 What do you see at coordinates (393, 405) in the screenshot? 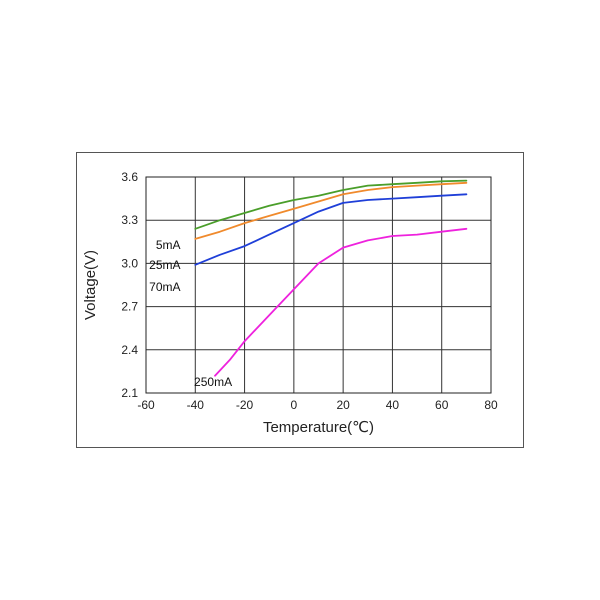
I see `x-tick-label: 40` at bounding box center [393, 405].